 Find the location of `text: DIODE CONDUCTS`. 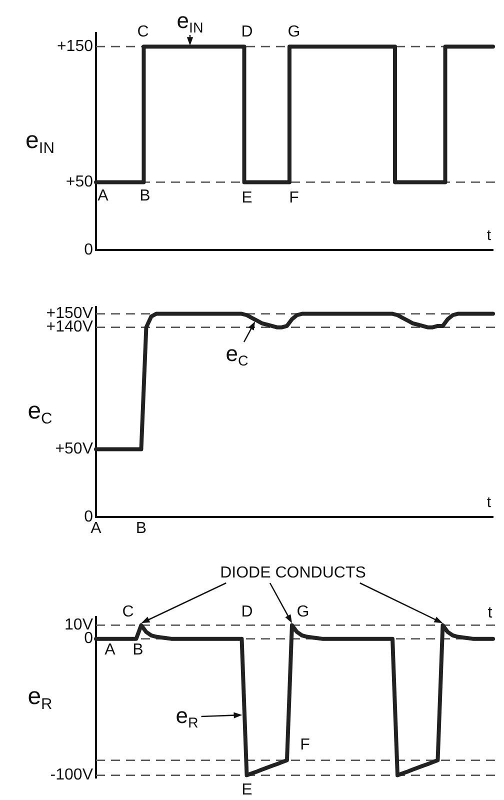

text: DIODE CONDUCTS is located at coordinates (293, 573).